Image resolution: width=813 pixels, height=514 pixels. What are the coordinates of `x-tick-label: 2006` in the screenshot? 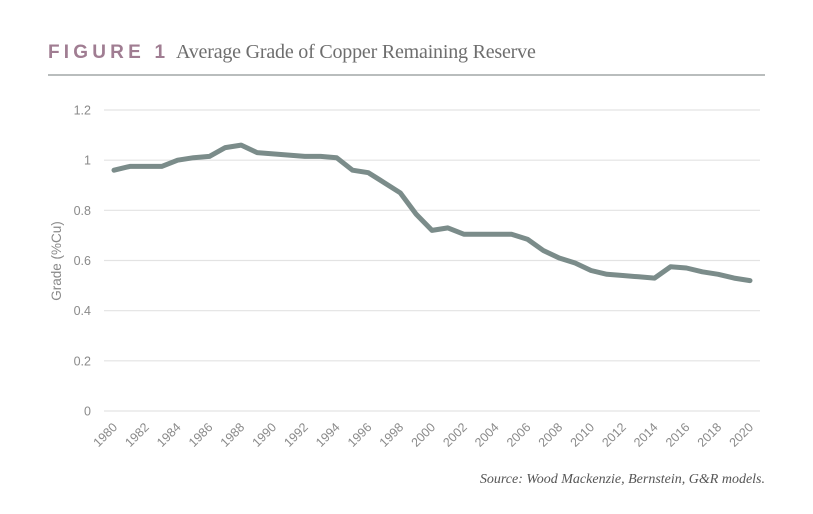 It's located at (519, 435).